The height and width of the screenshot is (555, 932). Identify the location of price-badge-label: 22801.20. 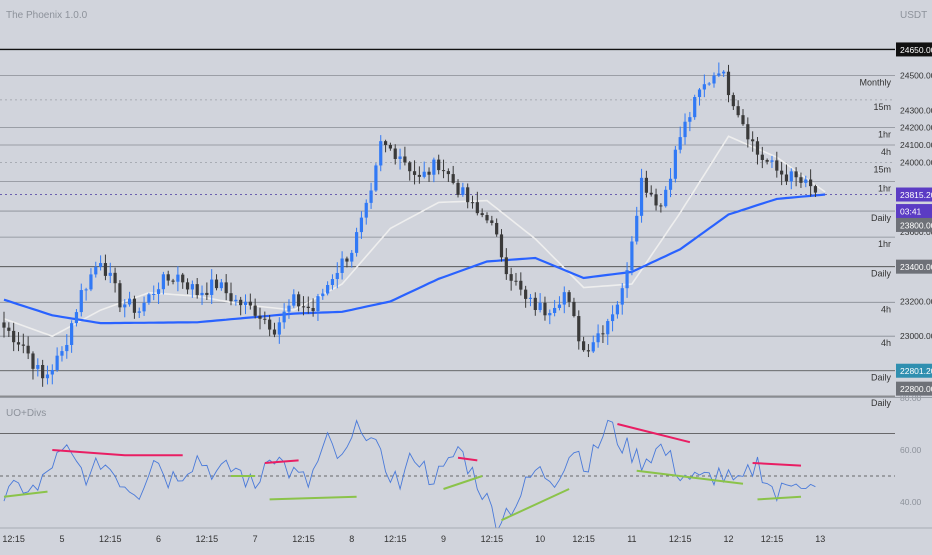
(916, 371).